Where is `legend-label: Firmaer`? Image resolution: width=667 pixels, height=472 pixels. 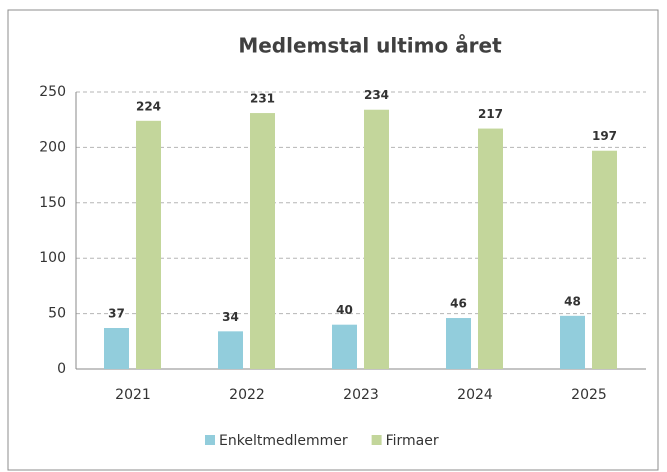 legend-label: Firmaer is located at coordinates (412, 441).